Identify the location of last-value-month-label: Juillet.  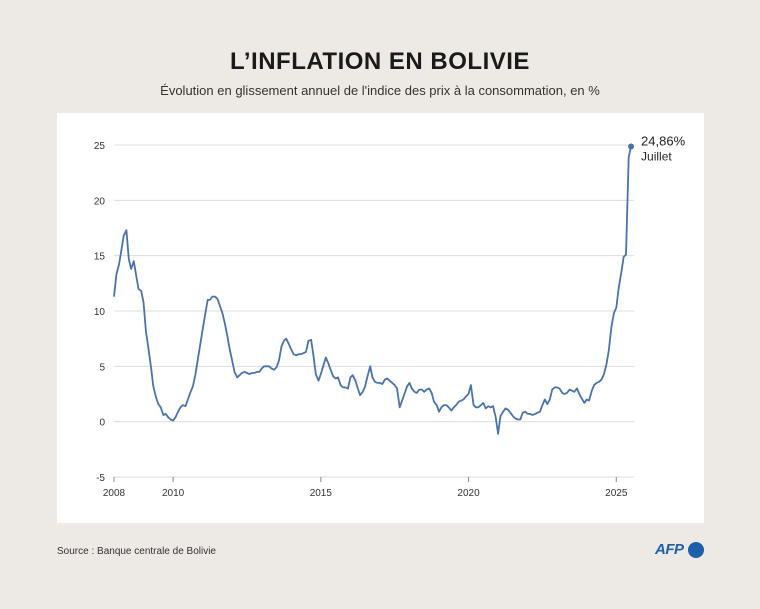
(656, 157).